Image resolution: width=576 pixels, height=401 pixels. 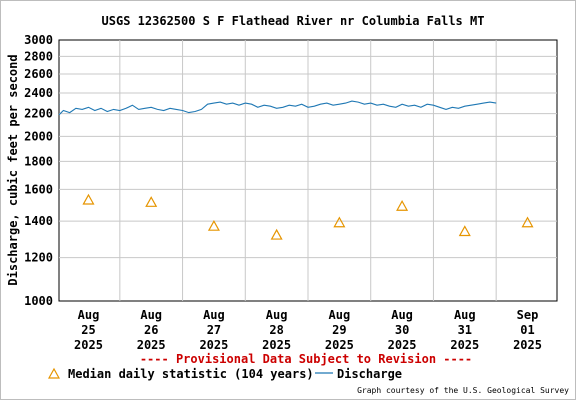 I want to click on y-tick-label: 2400, so click(x=38, y=93).